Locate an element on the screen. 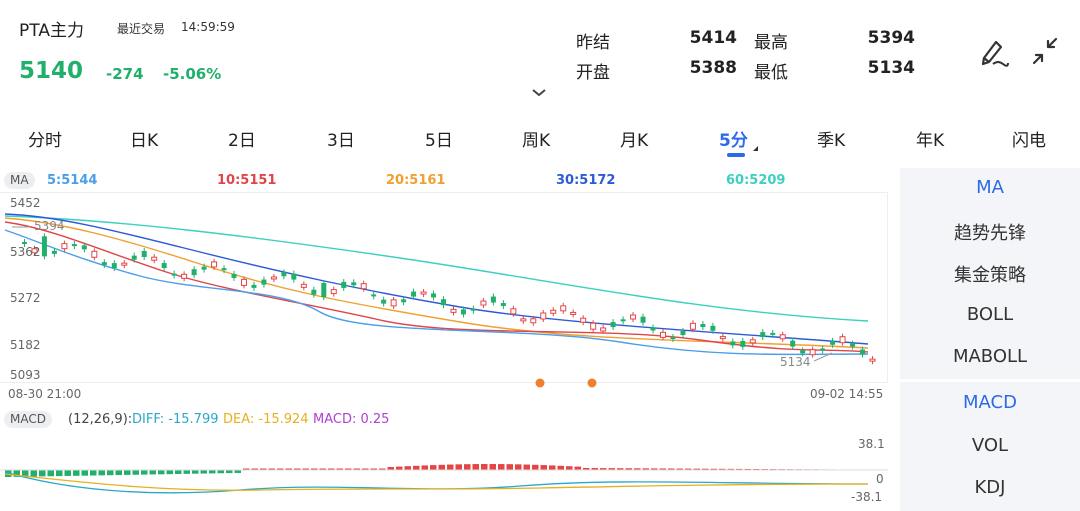  ma60-value: 60:5209 is located at coordinates (756, 180).